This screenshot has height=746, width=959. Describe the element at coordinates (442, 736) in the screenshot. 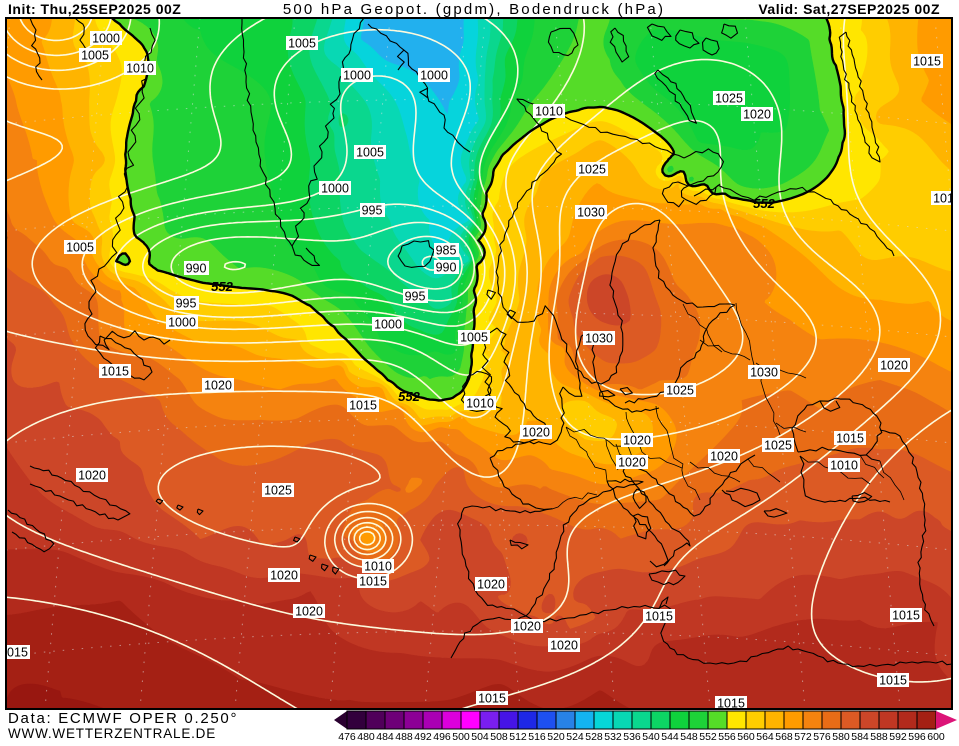

I see `svg-text: 496` at that location.